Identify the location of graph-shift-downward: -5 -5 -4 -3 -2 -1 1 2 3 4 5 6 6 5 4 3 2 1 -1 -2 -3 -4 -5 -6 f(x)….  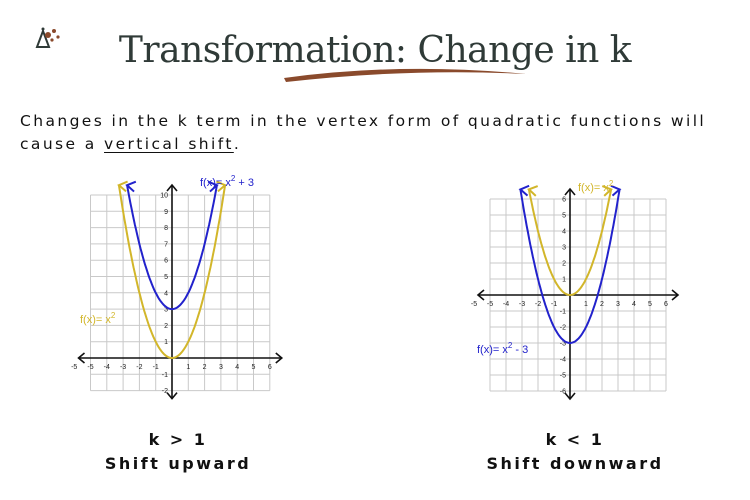
(575, 290).